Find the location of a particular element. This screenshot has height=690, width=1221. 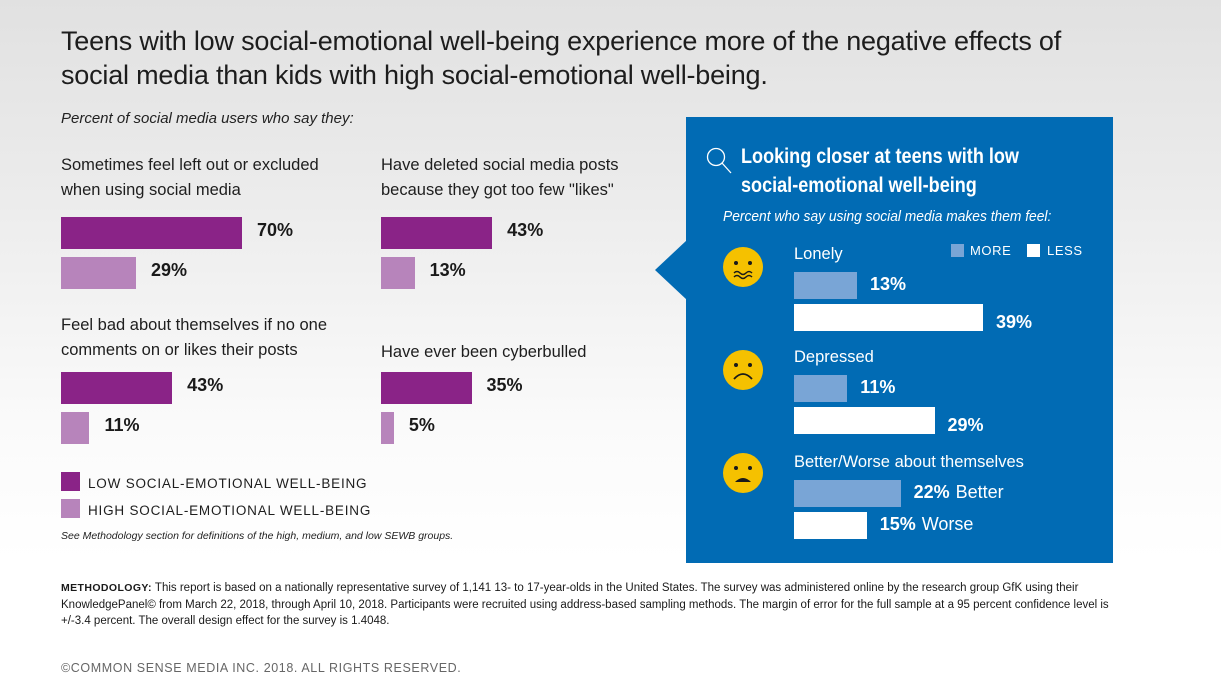

legend-label-less: LESS is located at coordinates (1065, 250).